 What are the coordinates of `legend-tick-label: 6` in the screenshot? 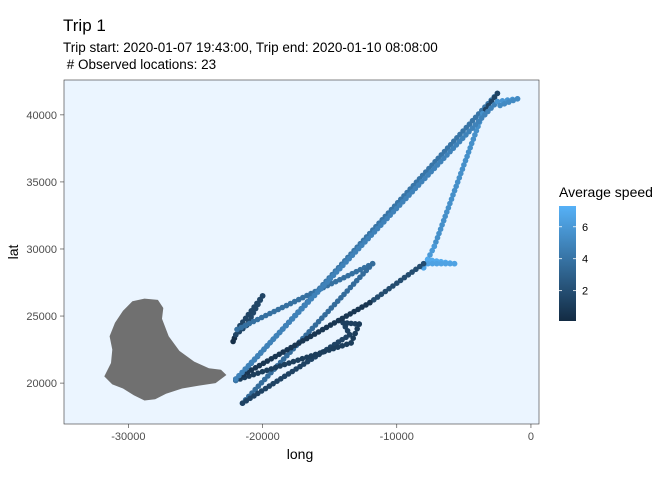 It's located at (585, 228).